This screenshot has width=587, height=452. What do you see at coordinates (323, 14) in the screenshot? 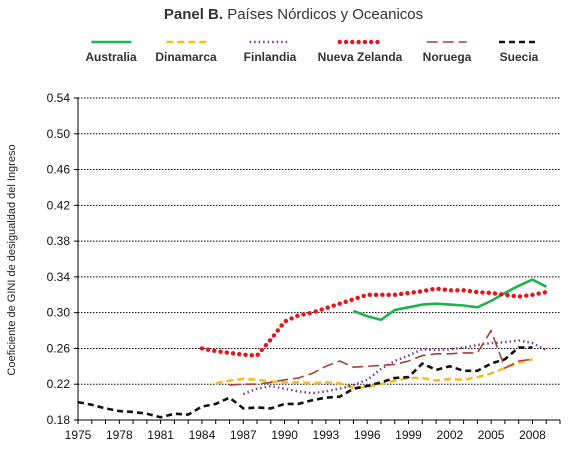
I see `chart-title-rest: Países Nórdicos y Oceanicos` at bounding box center [323, 14].